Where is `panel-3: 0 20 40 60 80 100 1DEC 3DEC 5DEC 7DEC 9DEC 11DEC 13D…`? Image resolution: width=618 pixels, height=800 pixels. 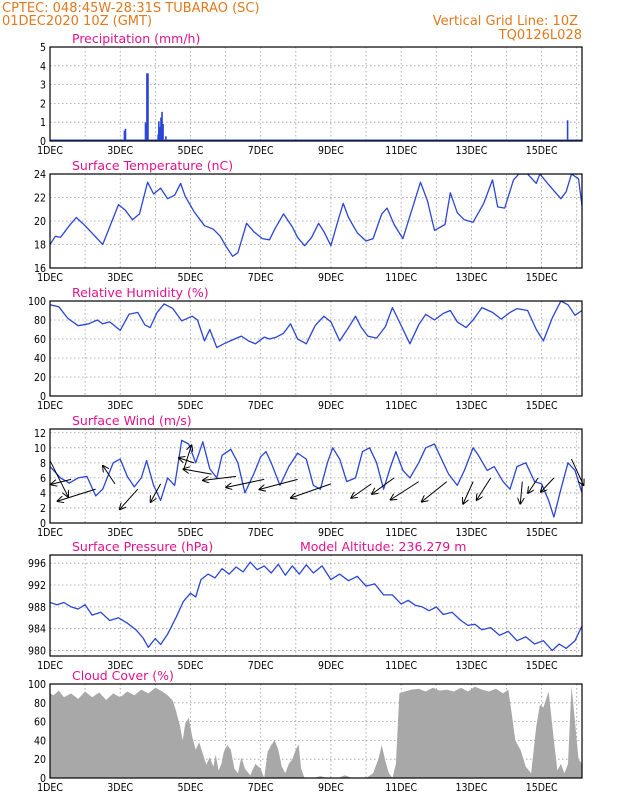
panel-3: 0 20 40 60 80 100 1DEC 3DEC 5DEC 7DEC 9DEC 11DEC 13D… is located at coordinates (305, 348).